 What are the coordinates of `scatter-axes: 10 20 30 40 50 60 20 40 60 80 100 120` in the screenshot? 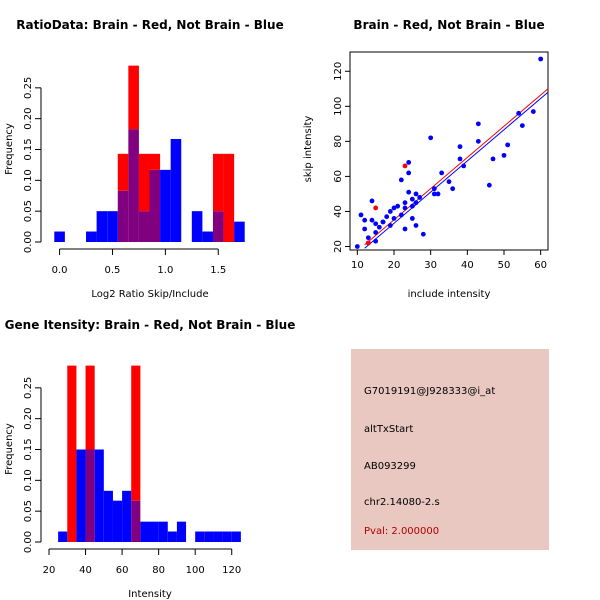 It's located at (440, 166).